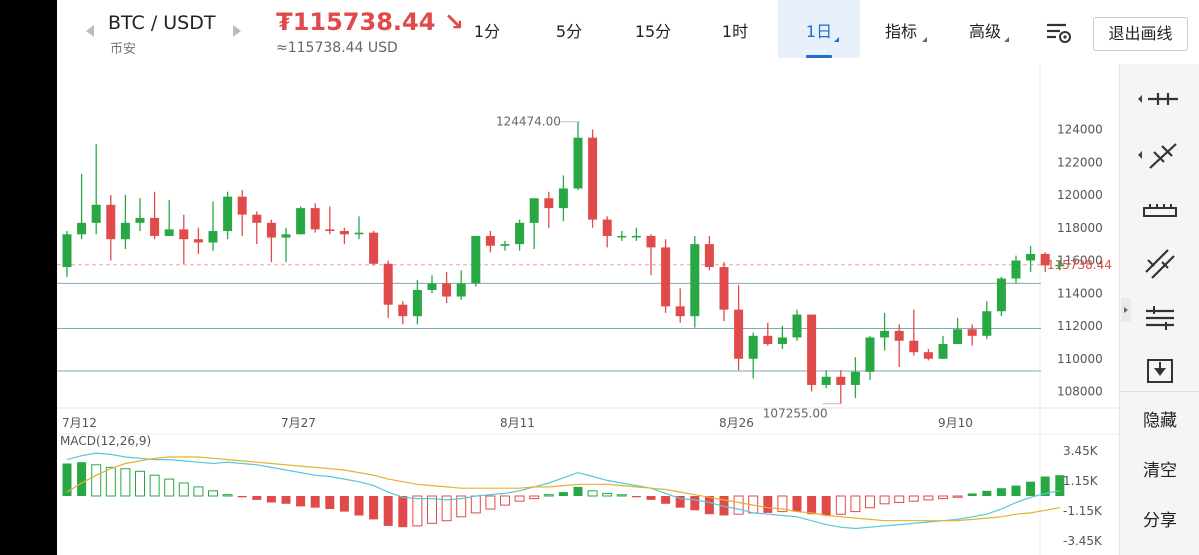  Describe the element at coordinates (1059, 33) in the screenshot. I see `chart-settings-icon` at that location.